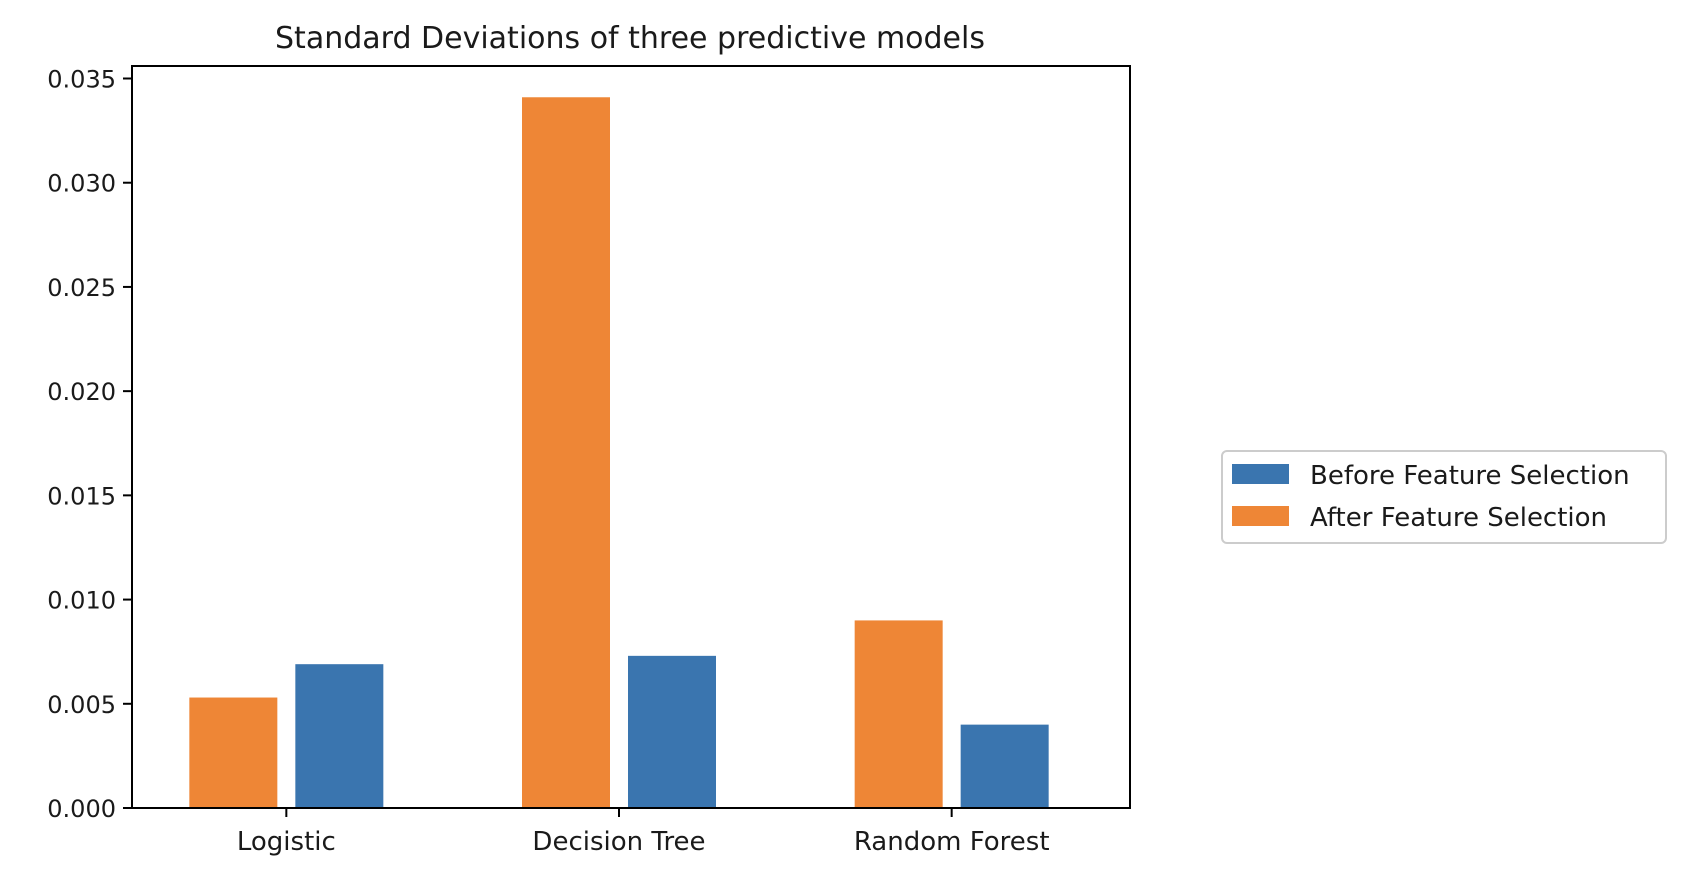 This screenshot has height=892, width=1682. I want to click on y-tick-label: 0.015, so click(81, 496).